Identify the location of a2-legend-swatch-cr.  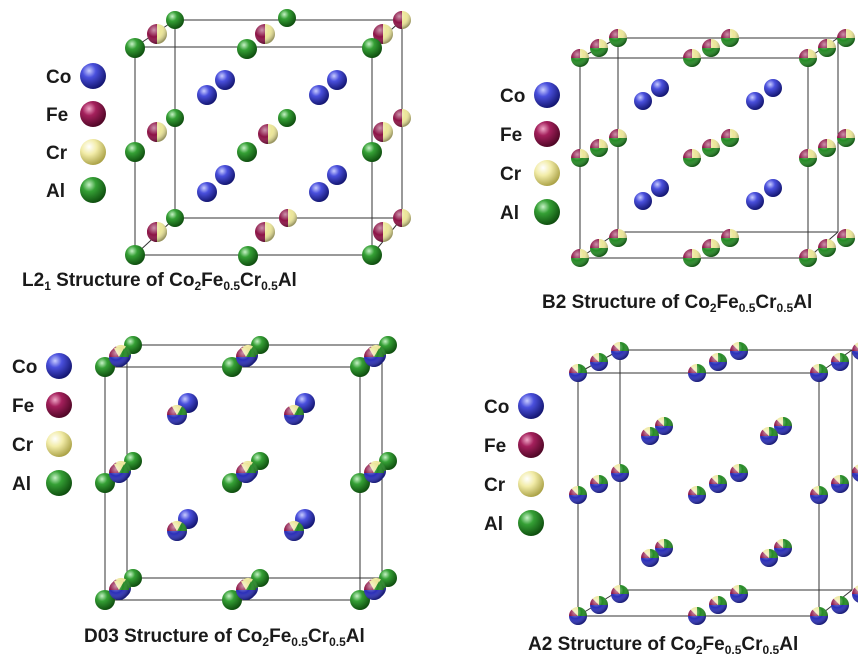
(531, 484).